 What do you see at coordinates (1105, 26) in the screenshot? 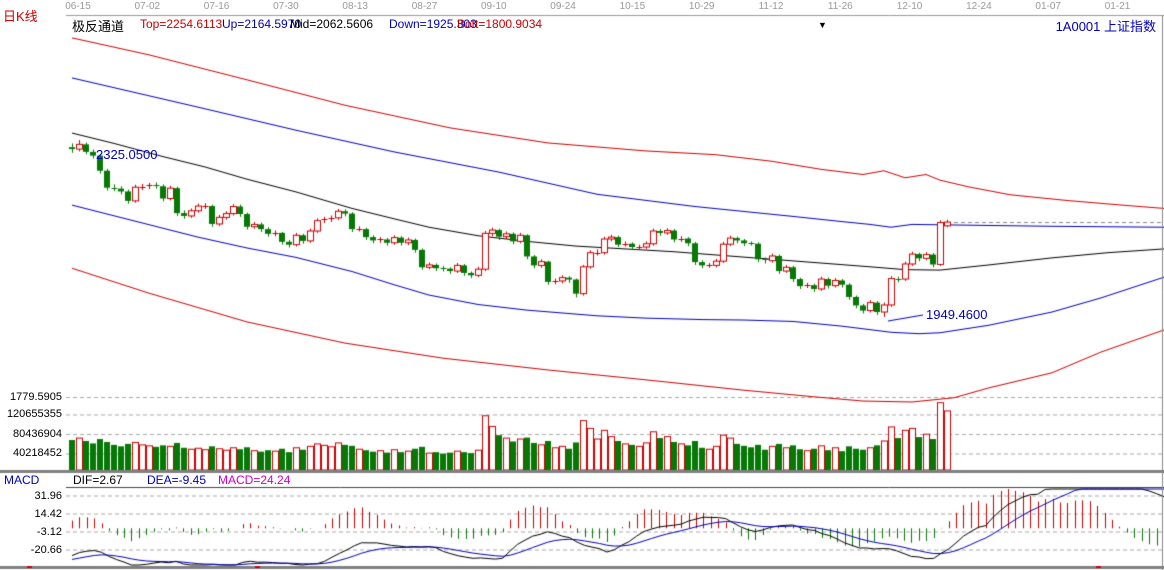
I see `symbol-label: 1A0001 上证指数` at bounding box center [1105, 26].